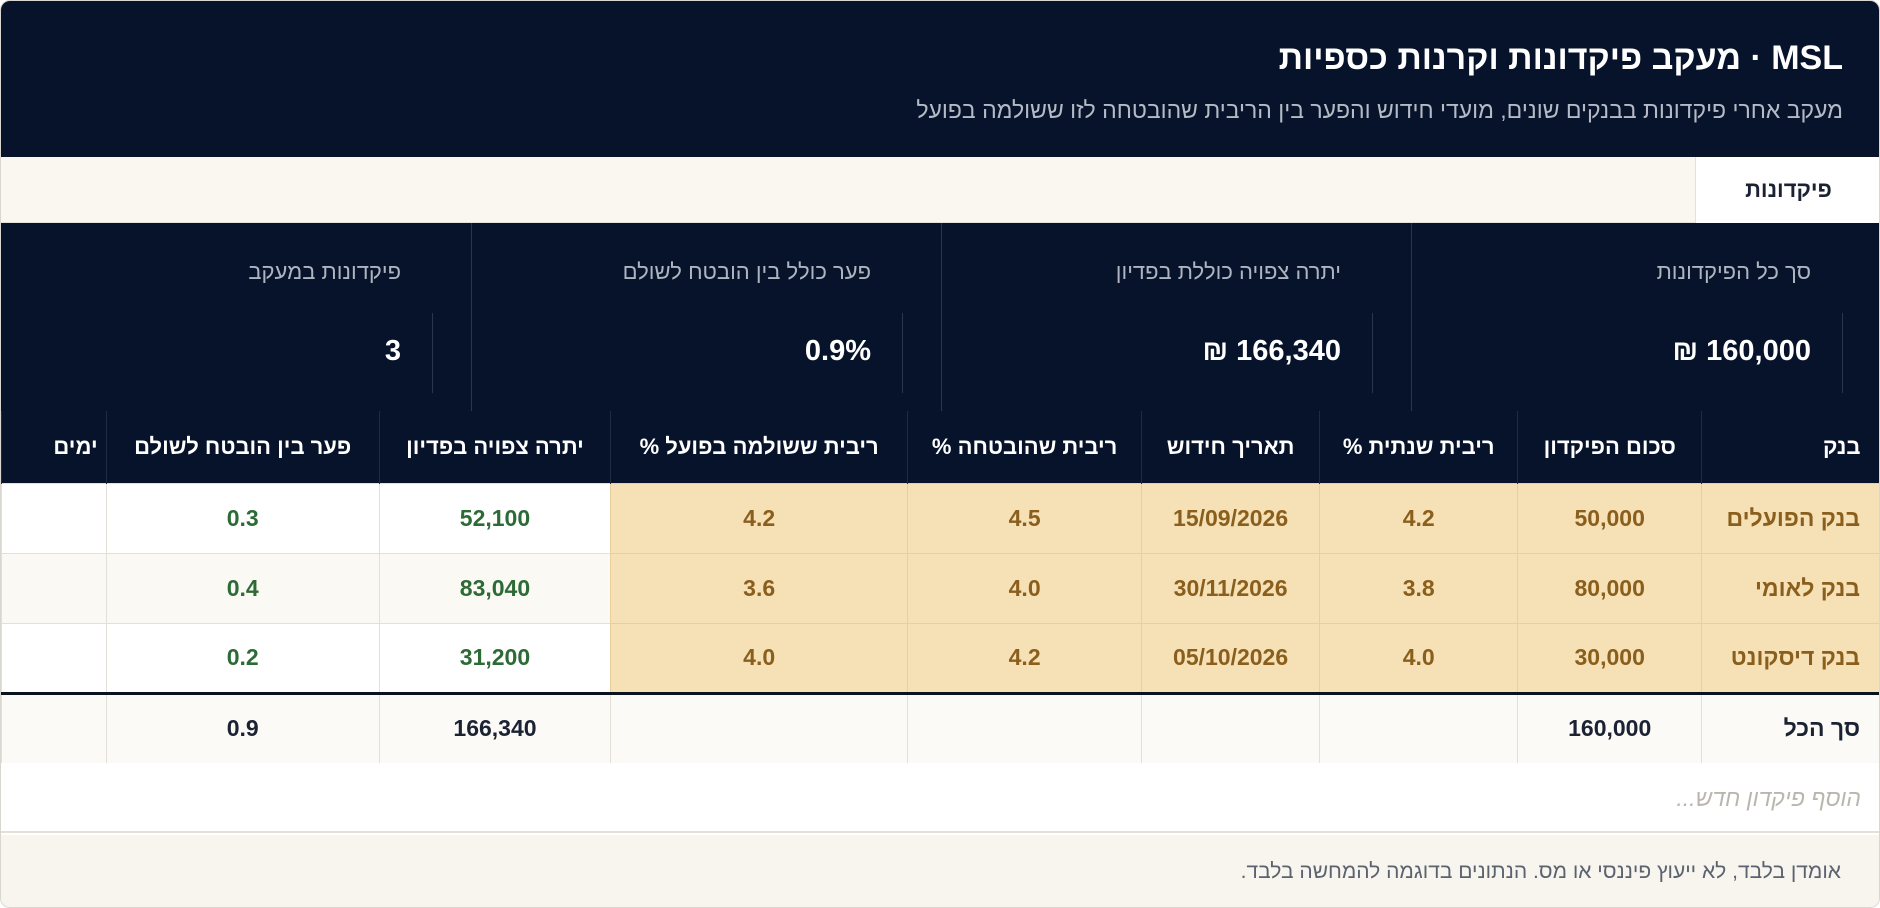 The width and height of the screenshot is (1880, 908). I want to click on col-header-annual-rate: ריבית שנתית %, so click(1418, 447).